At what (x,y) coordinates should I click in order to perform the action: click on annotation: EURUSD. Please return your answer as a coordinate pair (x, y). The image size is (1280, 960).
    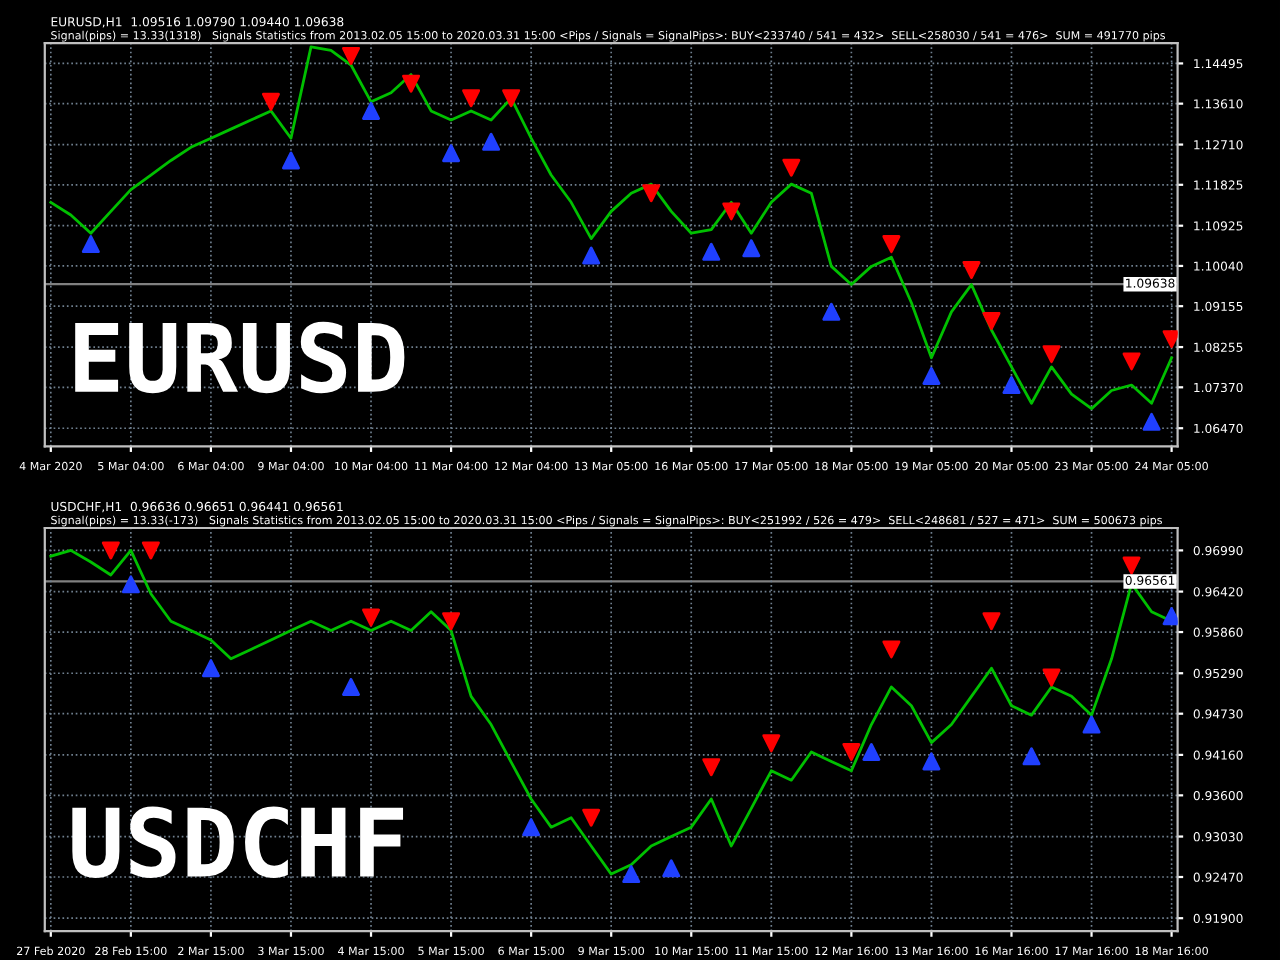
    Looking at the image, I should click on (240, 357).